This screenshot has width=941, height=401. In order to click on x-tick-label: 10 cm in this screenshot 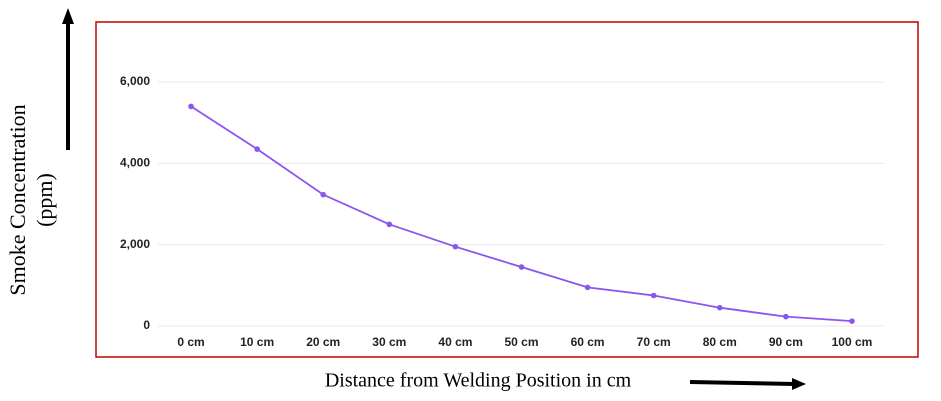, I will do `click(257, 342)`.